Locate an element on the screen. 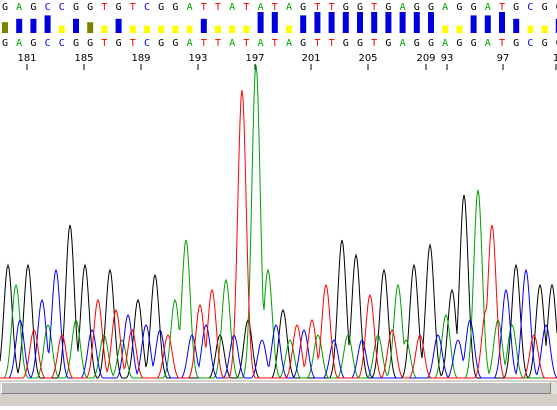 The width and height of the screenshot is (557, 410). position-label: 193 is located at coordinates (197, 58).